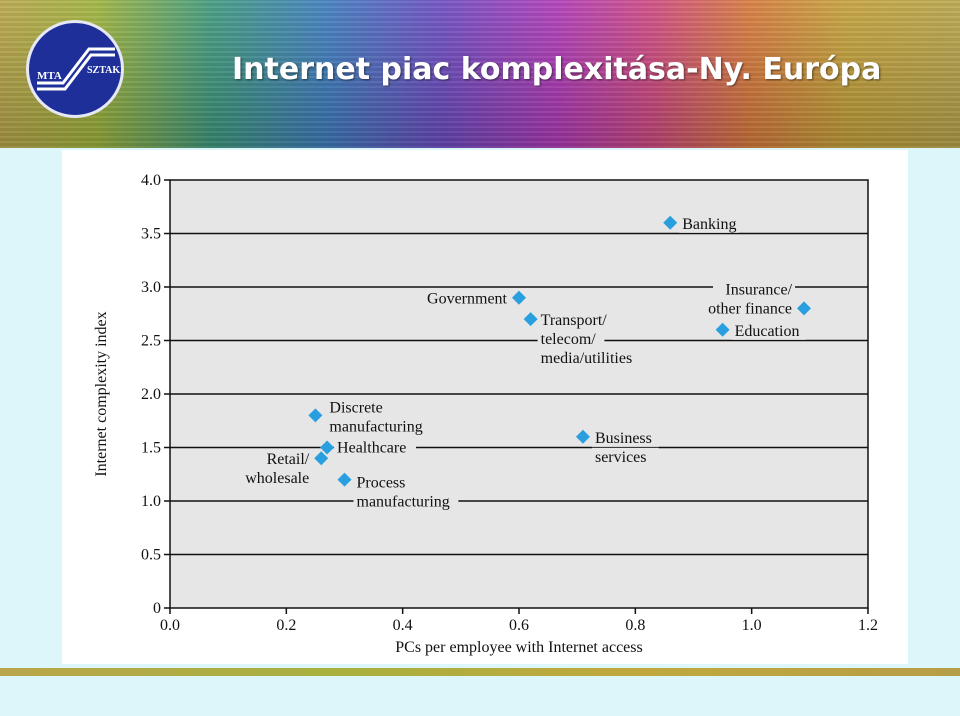 The image size is (960, 716). Describe the element at coordinates (371, 448) in the screenshot. I see `point-label: Healthcare` at that location.